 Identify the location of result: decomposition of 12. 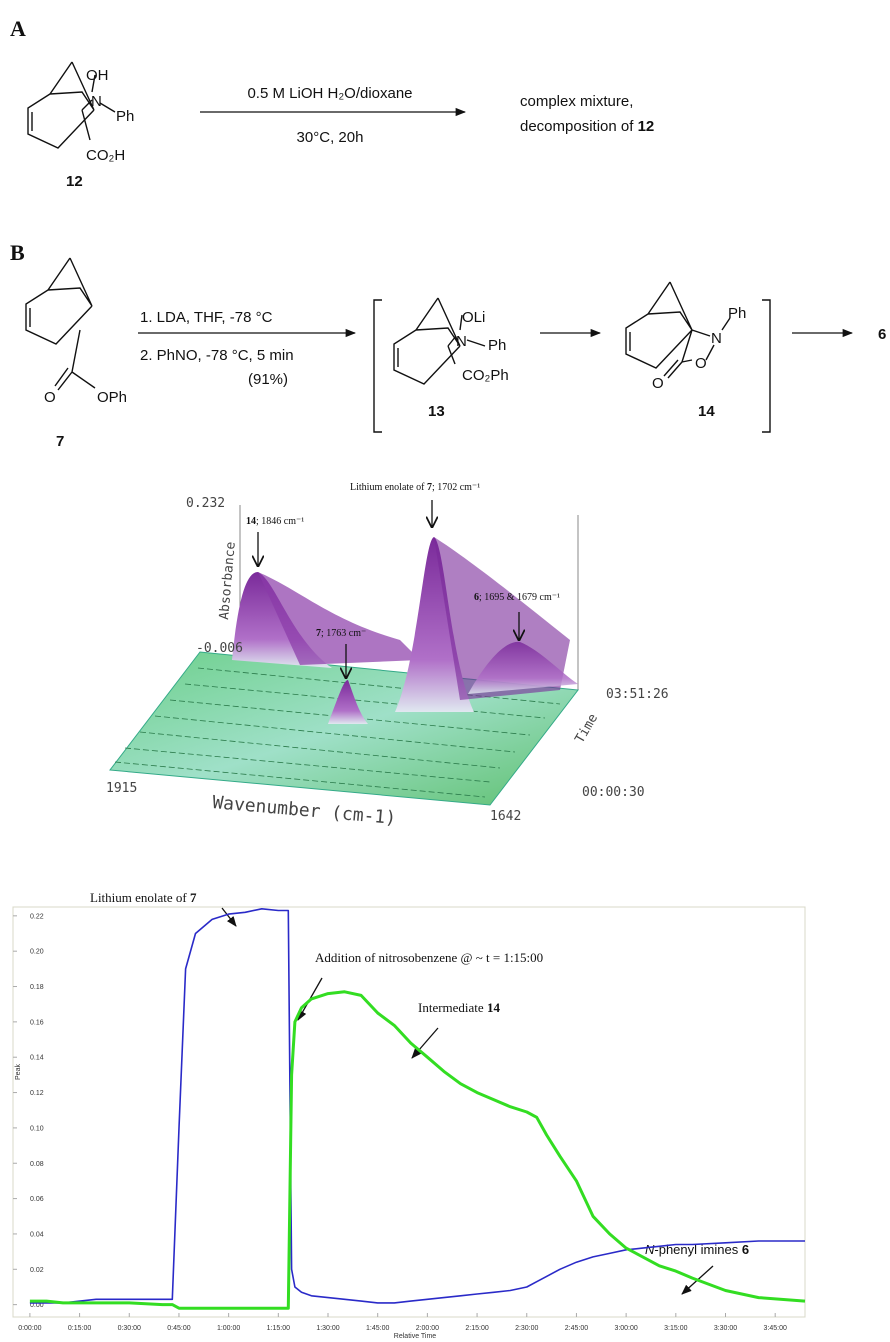
(587, 126).